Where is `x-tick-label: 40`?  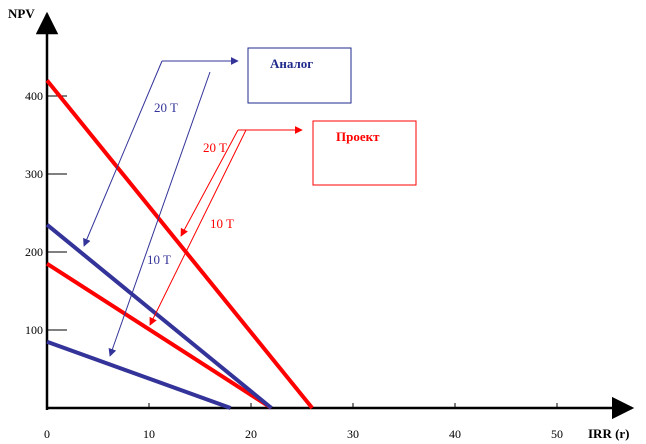
x-tick-label: 40 is located at coordinates (455, 434).